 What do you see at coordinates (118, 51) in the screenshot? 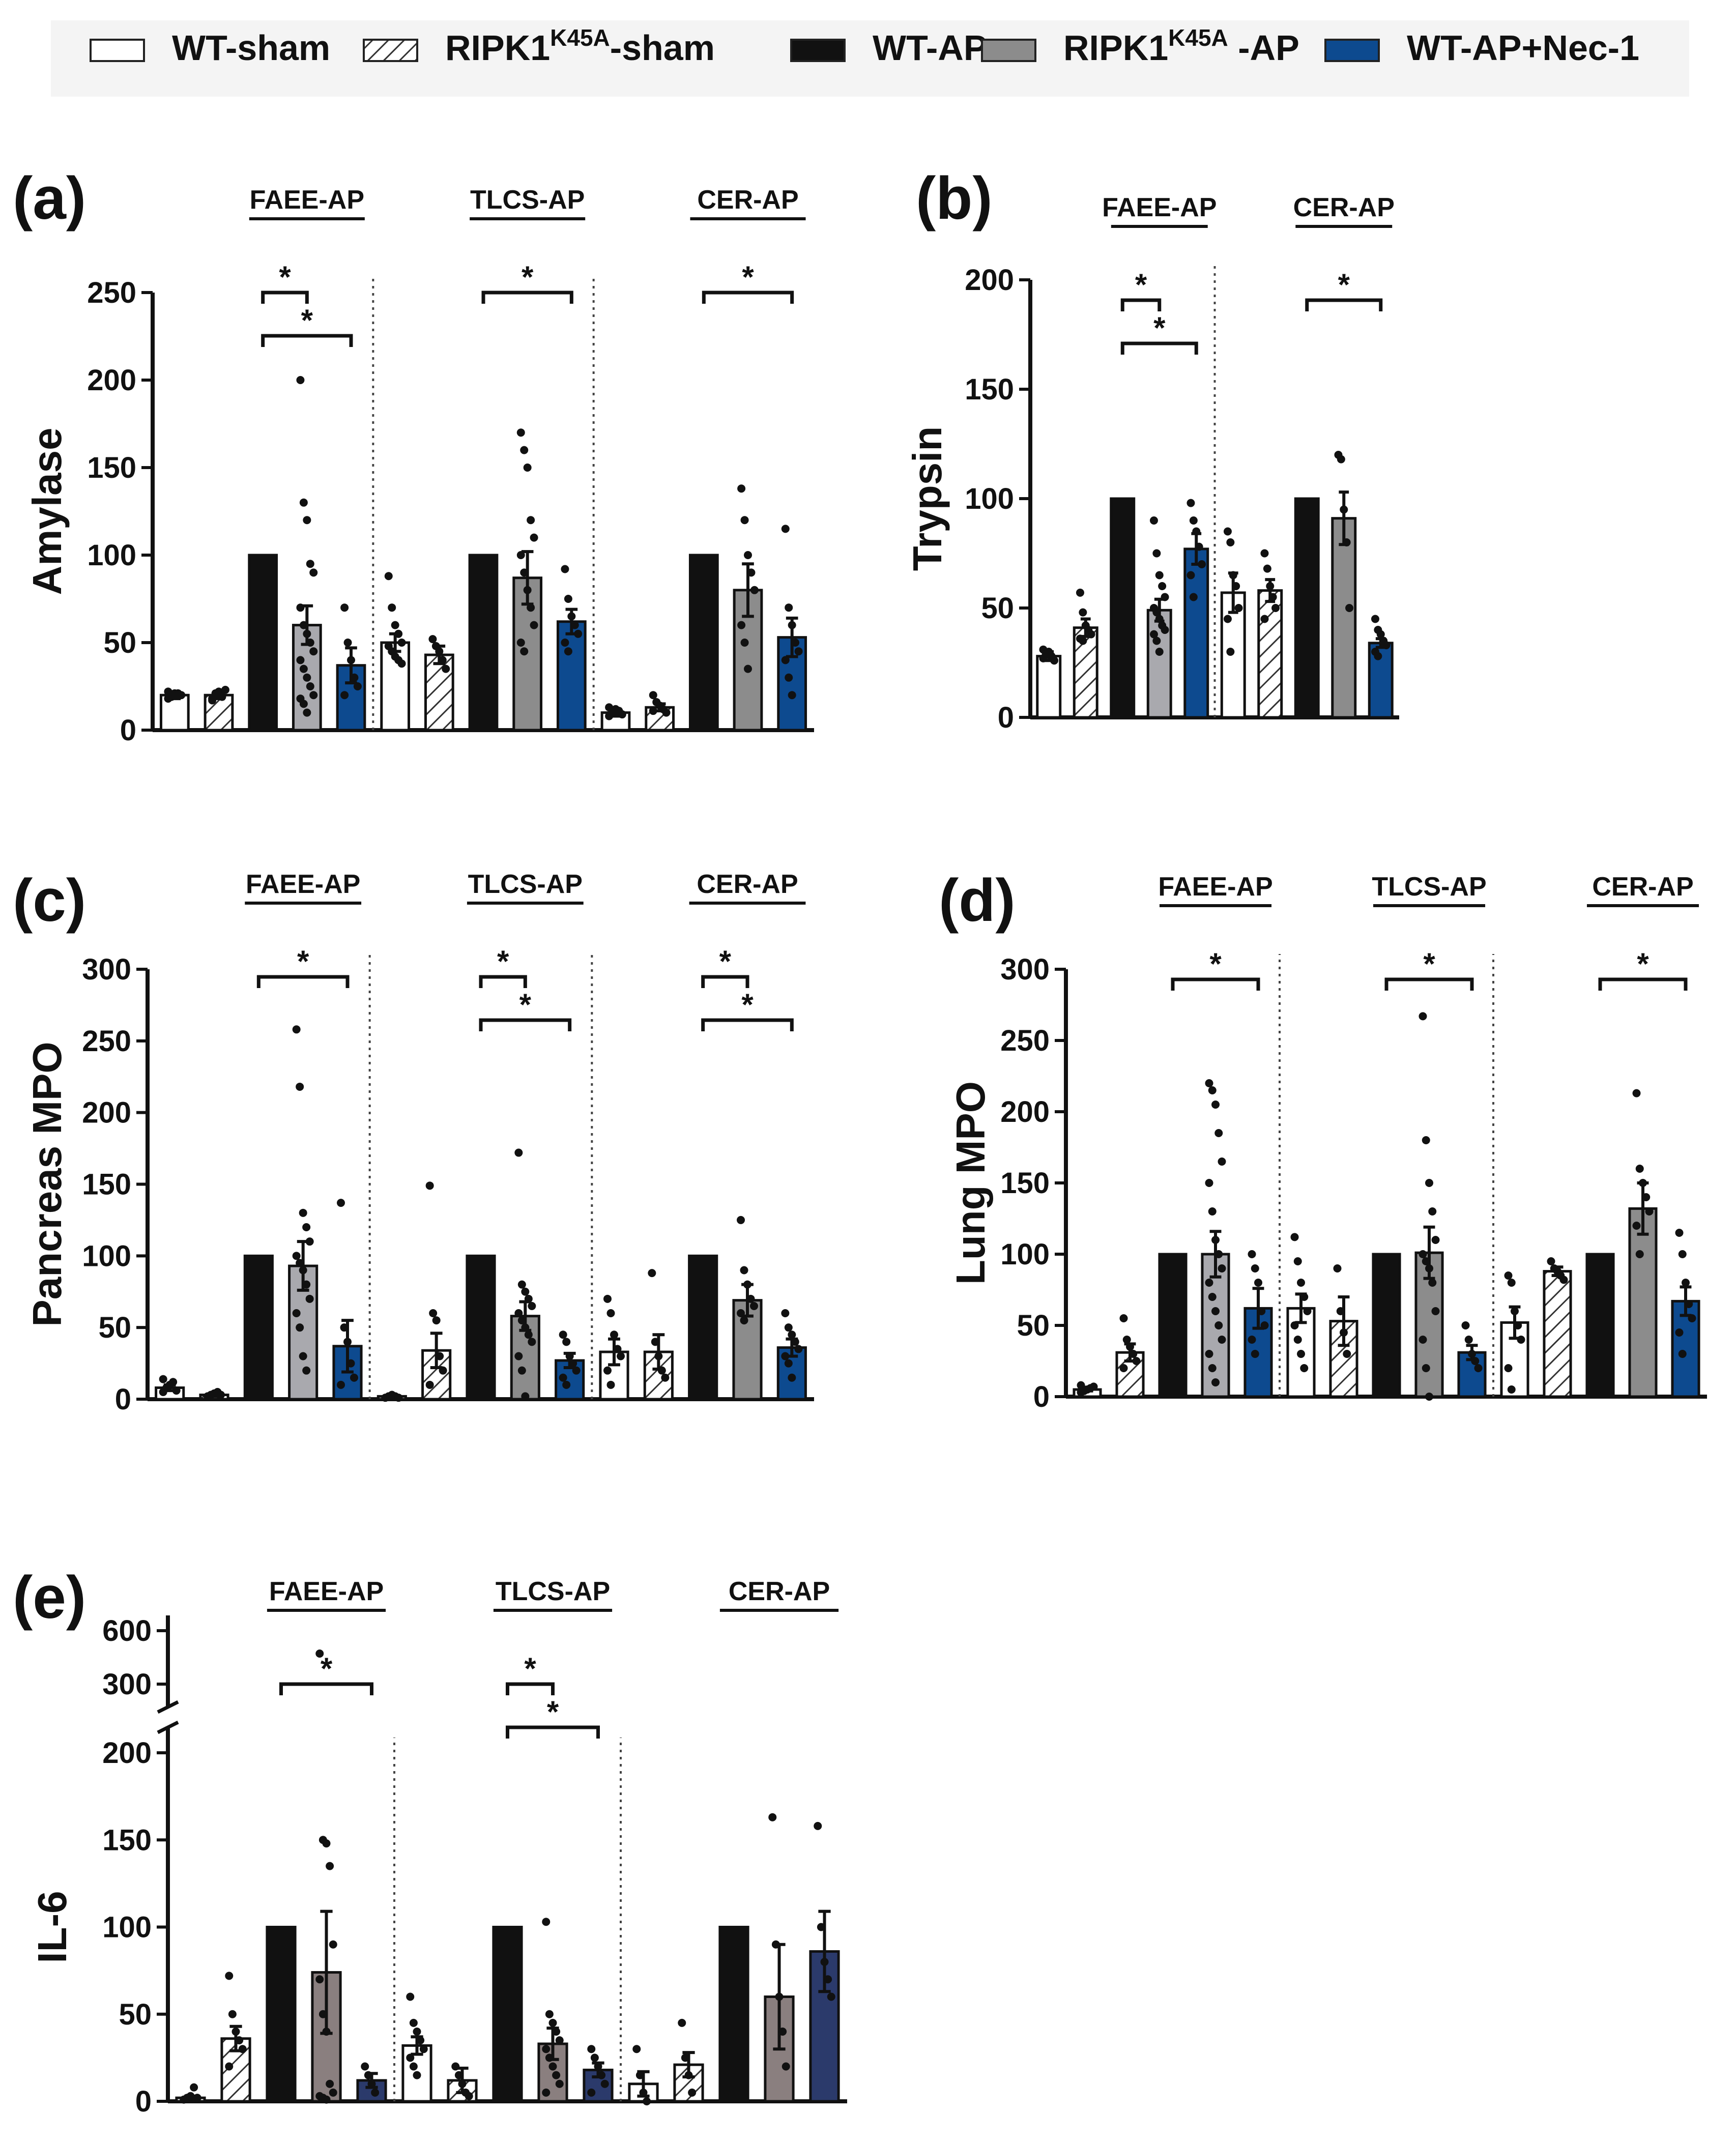
I see `legend-swatch-wt_sham` at bounding box center [118, 51].